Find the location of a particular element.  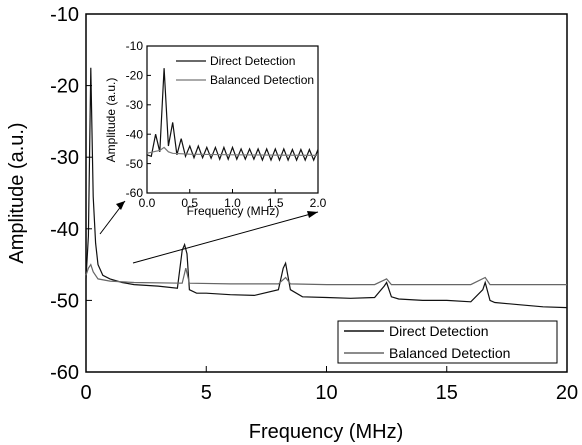

inset-series-line-balanced is located at coordinates (232, 151).